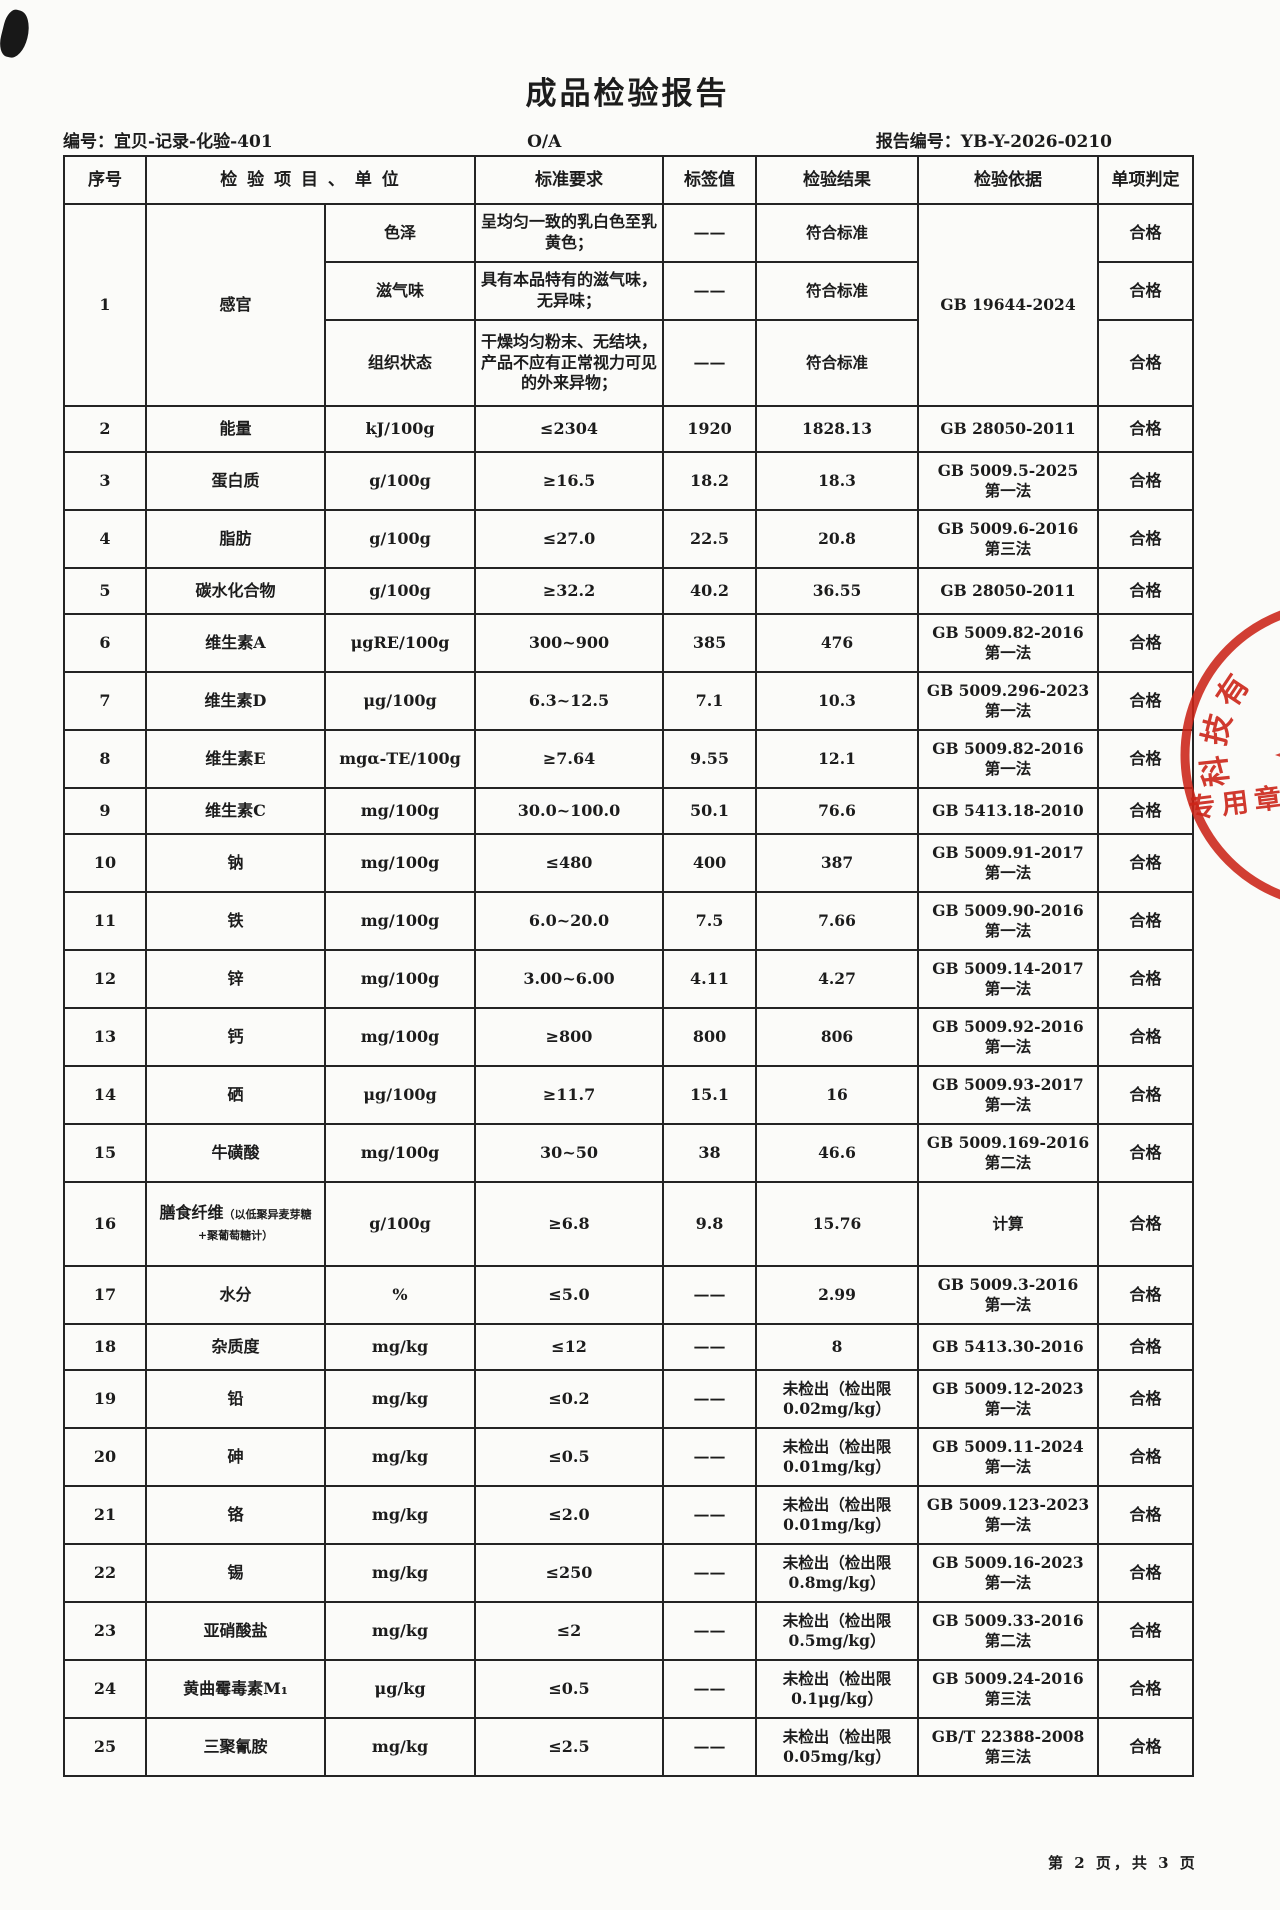 The height and width of the screenshot is (1910, 1280). Describe the element at coordinates (569, 1747) in the screenshot. I see `cell-standard: ≤2.5` at that location.